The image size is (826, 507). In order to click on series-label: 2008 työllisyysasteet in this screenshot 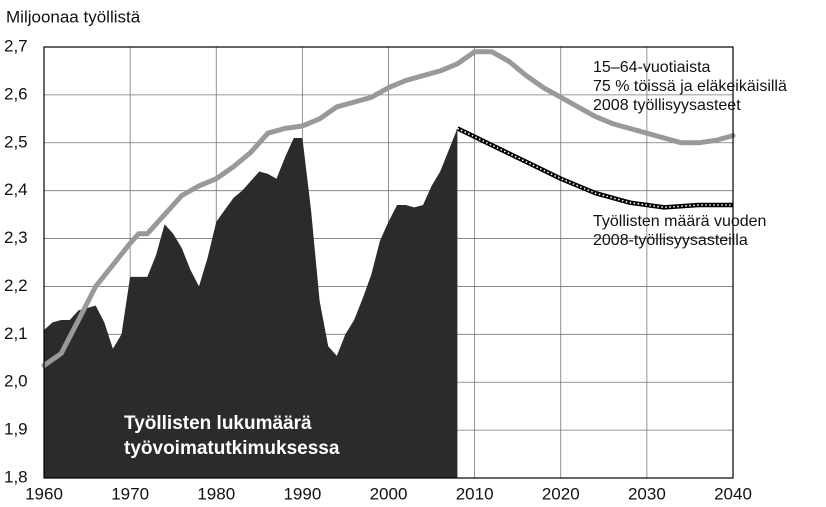, I will do `click(667, 105)`.